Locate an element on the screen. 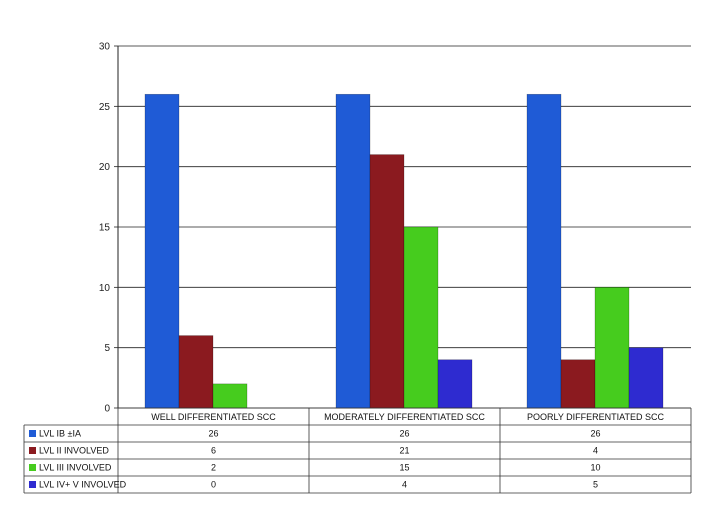 The width and height of the screenshot is (708, 531). y-axis-ticks: 0 5 10 15 20 25 30 is located at coordinates (108, 228).